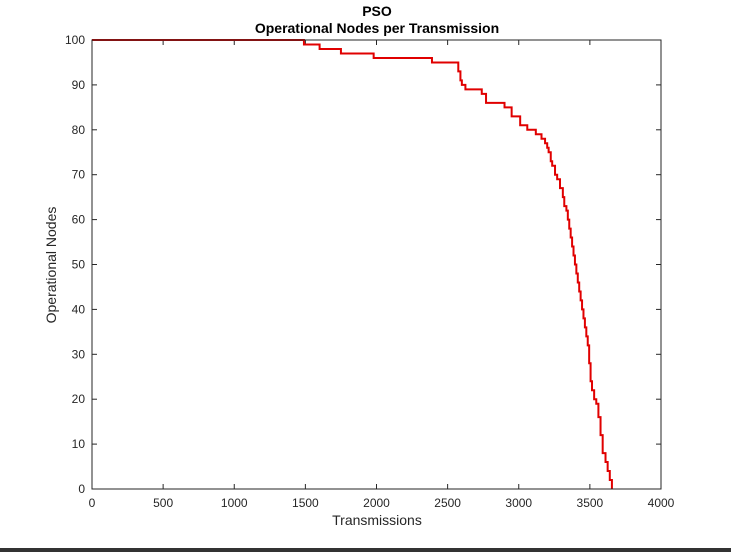 This screenshot has width=731, height=552. What do you see at coordinates (79, 399) in the screenshot?
I see `y-tick-label: 20` at bounding box center [79, 399].